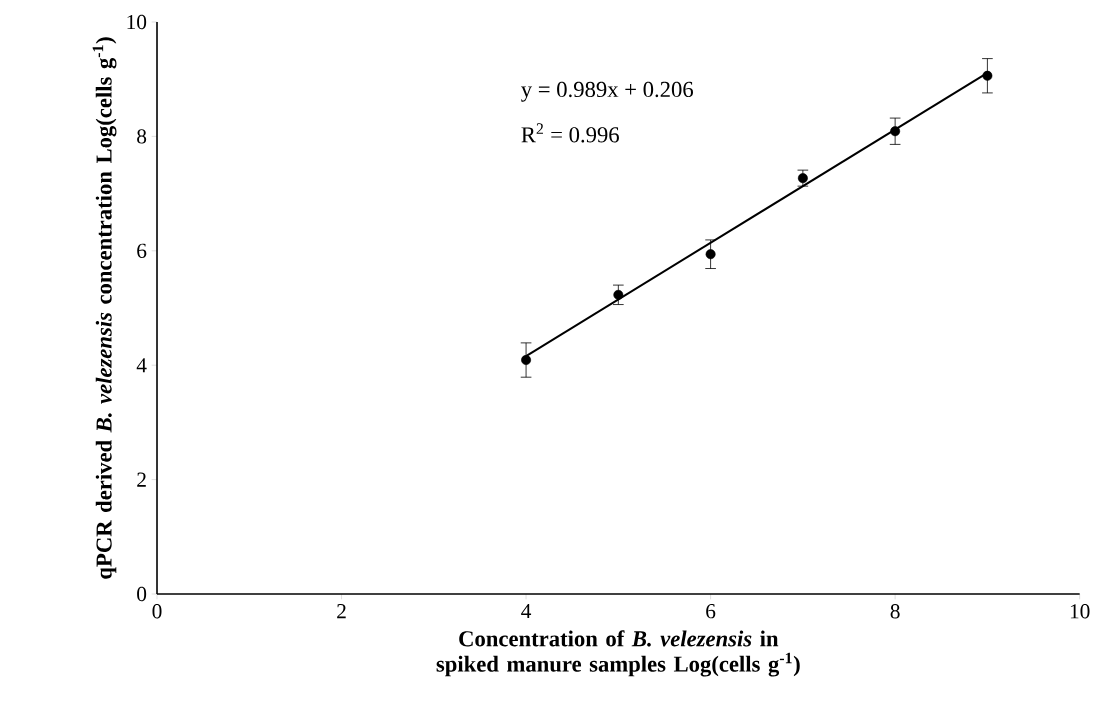  I want to click on x-tick-label: 8, so click(895, 611).